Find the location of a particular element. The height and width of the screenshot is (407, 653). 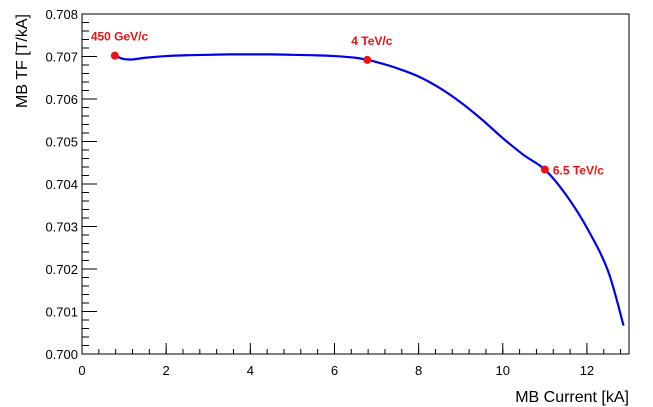

y-axis-title: MB TF [T/kA] is located at coordinates (22, 61).